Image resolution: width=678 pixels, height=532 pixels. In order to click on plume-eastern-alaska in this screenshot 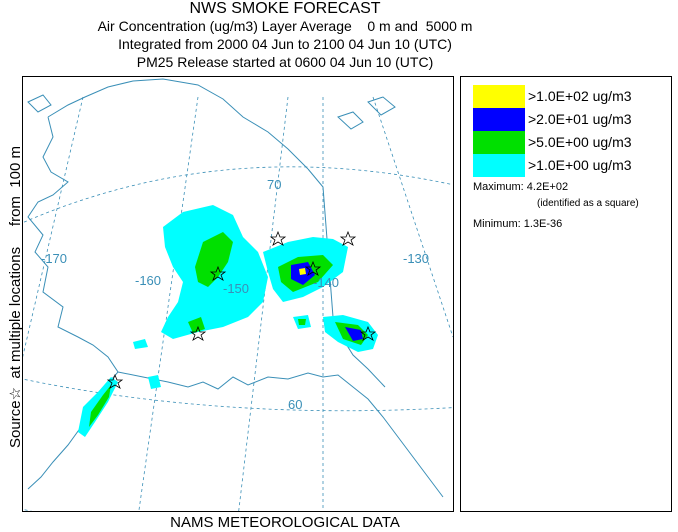, I will do `click(305, 269)`.